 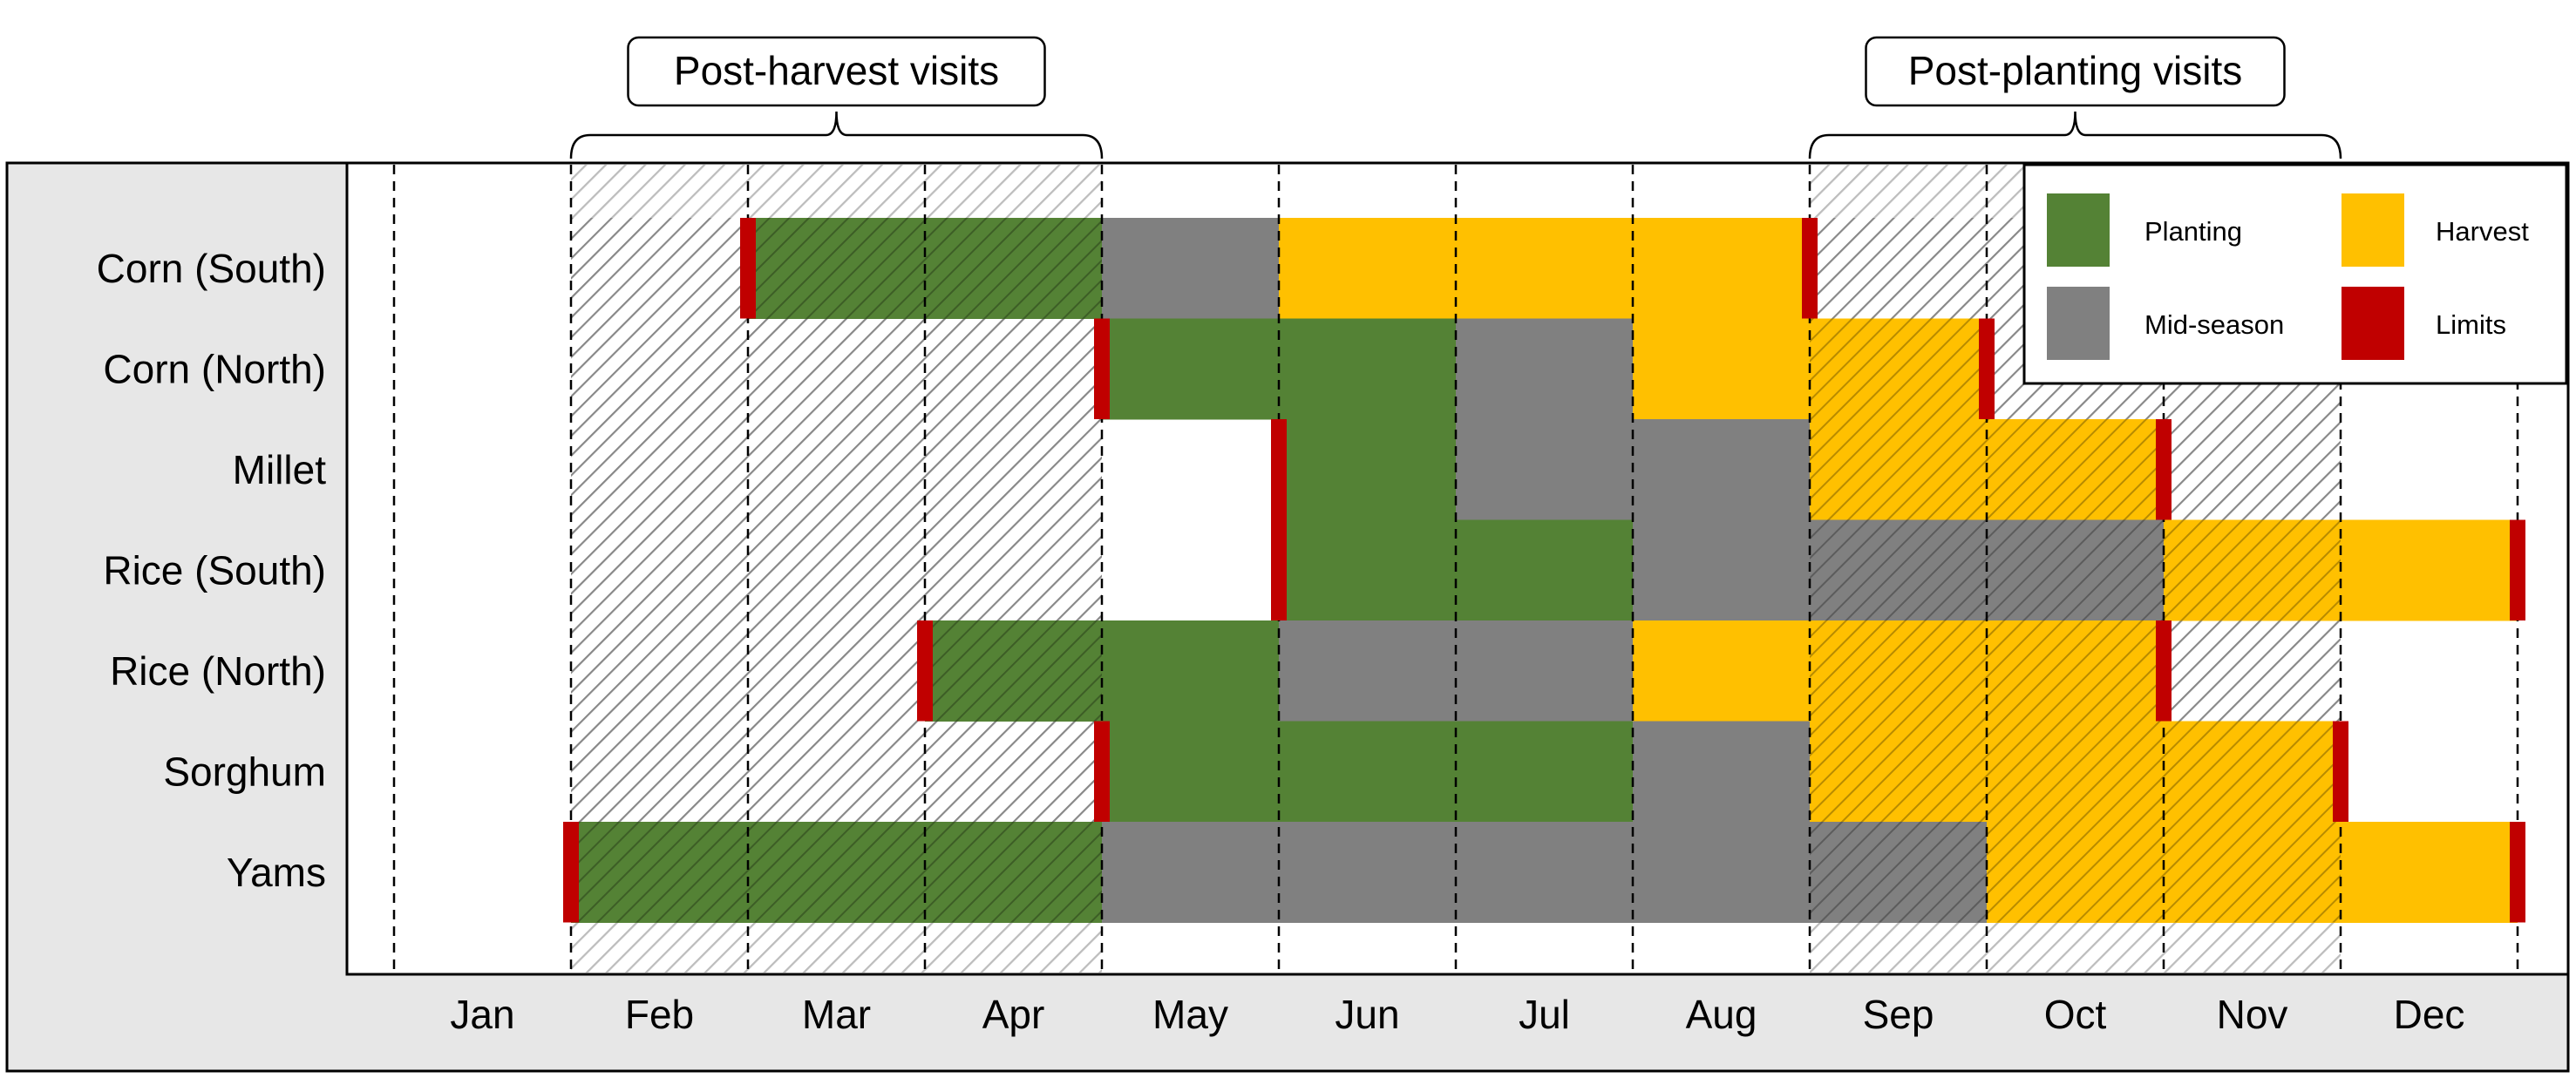 What do you see at coordinates (1544, 268) in the screenshot?
I see `bar-corn-south-harvest` at bounding box center [1544, 268].